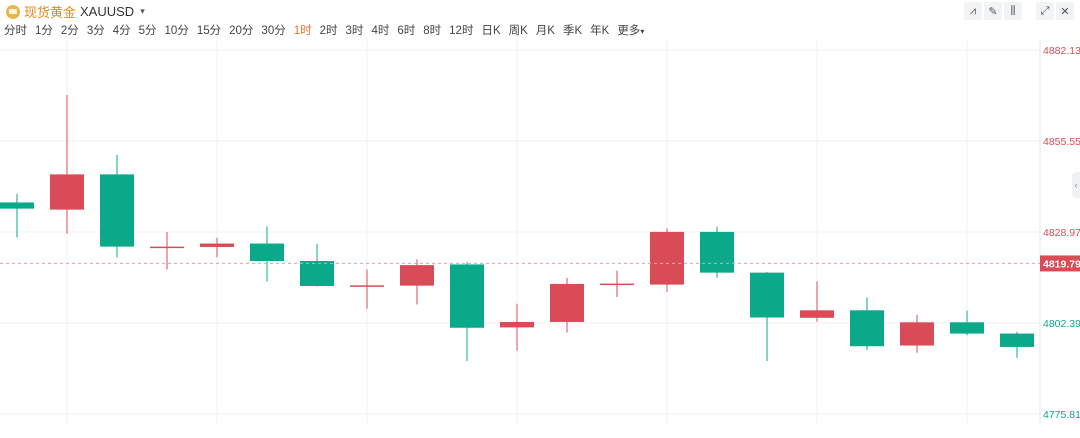 This screenshot has height=438, width=1080. Describe the element at coordinates (406, 31) in the screenshot. I see `period-tab: 6时` at that location.